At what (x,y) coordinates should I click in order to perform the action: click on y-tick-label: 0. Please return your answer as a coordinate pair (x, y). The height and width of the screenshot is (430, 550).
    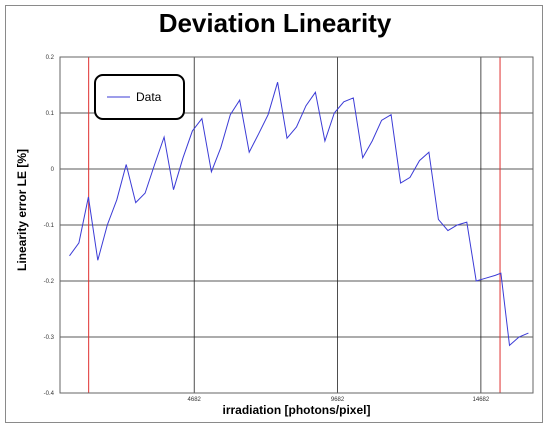
    Looking at the image, I should click on (53, 170).